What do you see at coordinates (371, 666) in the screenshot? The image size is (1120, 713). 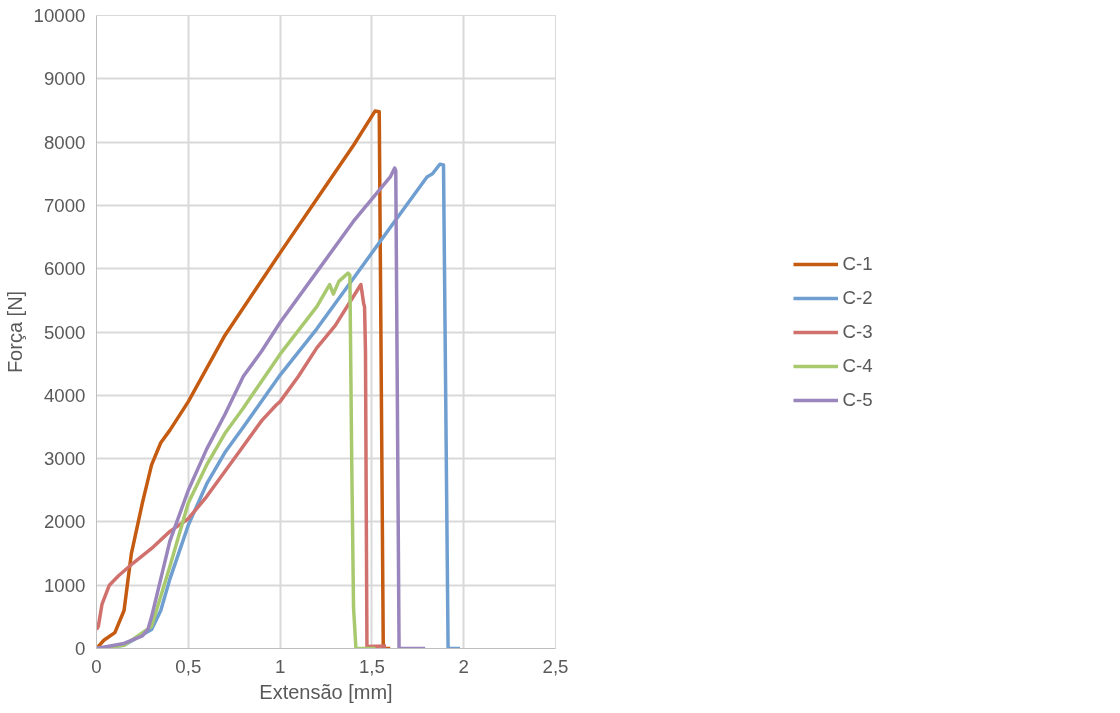 I see `x-tick-label: 1,5` at bounding box center [371, 666].